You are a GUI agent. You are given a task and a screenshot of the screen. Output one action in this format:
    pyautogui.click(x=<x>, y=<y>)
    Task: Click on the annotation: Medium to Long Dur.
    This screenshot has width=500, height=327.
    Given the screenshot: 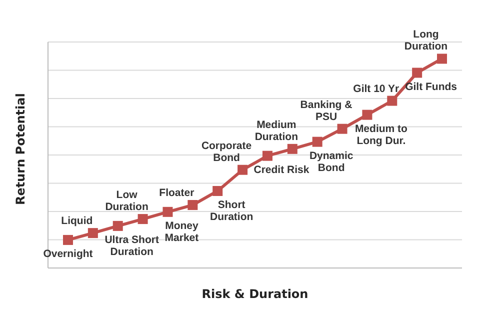 What is the action you would take?
    pyautogui.click(x=381, y=134)
    